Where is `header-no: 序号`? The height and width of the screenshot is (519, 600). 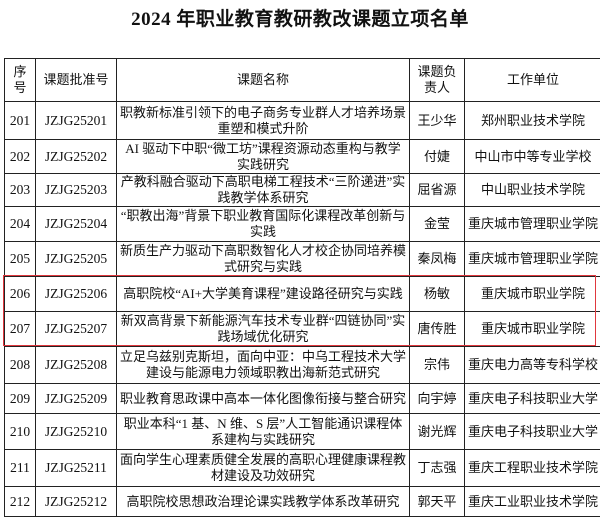
header-no: 序号 is located at coordinates (20, 80).